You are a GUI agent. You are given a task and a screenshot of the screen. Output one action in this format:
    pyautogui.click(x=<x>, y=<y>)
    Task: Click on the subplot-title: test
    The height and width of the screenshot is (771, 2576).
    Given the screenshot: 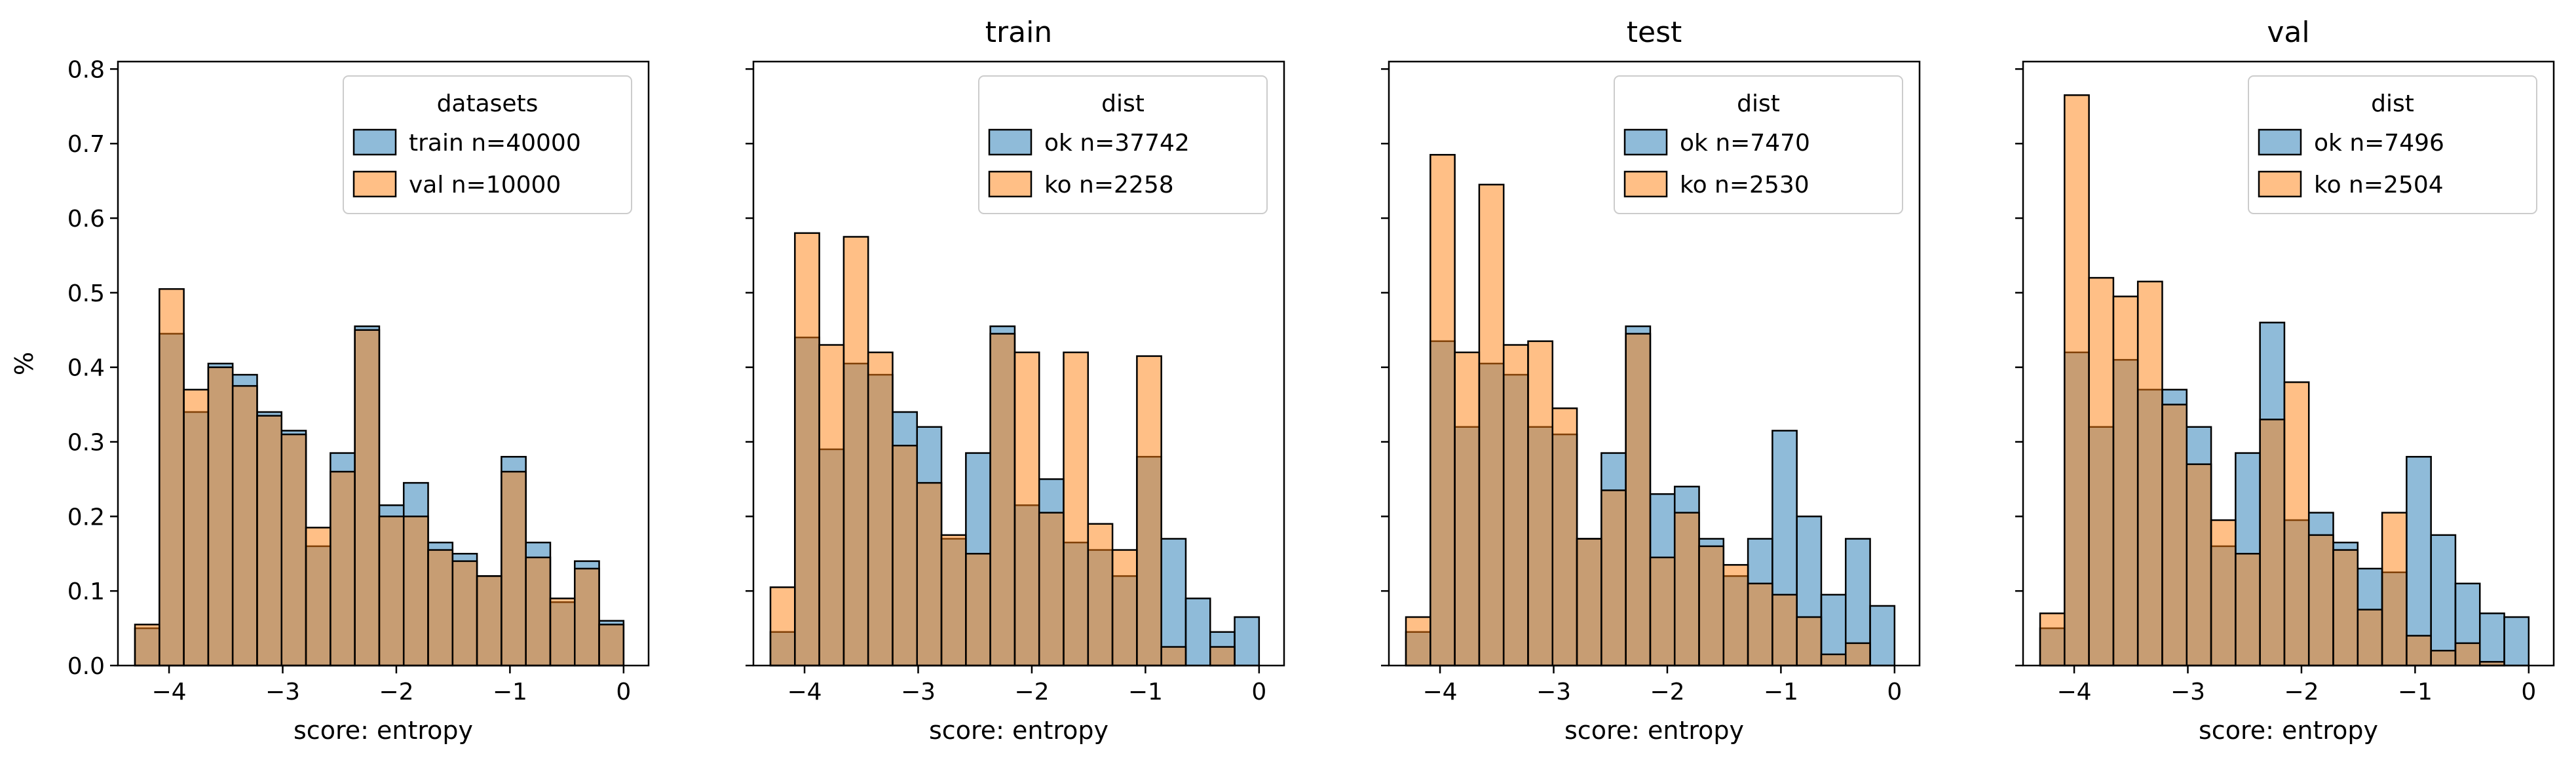 What is the action you would take?
    pyautogui.click(x=1655, y=32)
    